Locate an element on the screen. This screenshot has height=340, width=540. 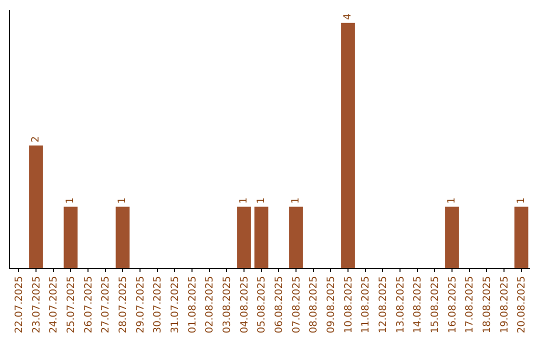
x-tick-label: 07.08.2025 is located at coordinates (296, 305).